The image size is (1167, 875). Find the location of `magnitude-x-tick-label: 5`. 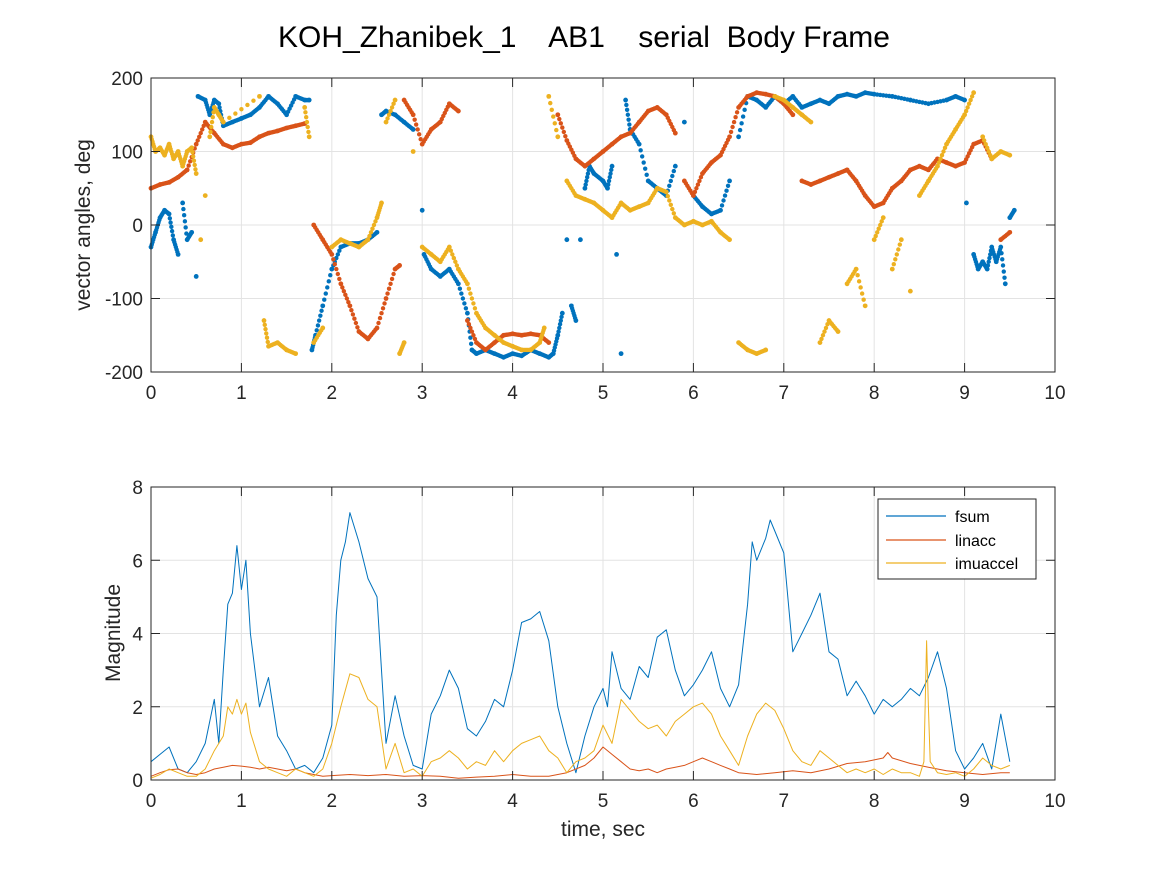

magnitude-x-tick-label: 5 is located at coordinates (603, 801).